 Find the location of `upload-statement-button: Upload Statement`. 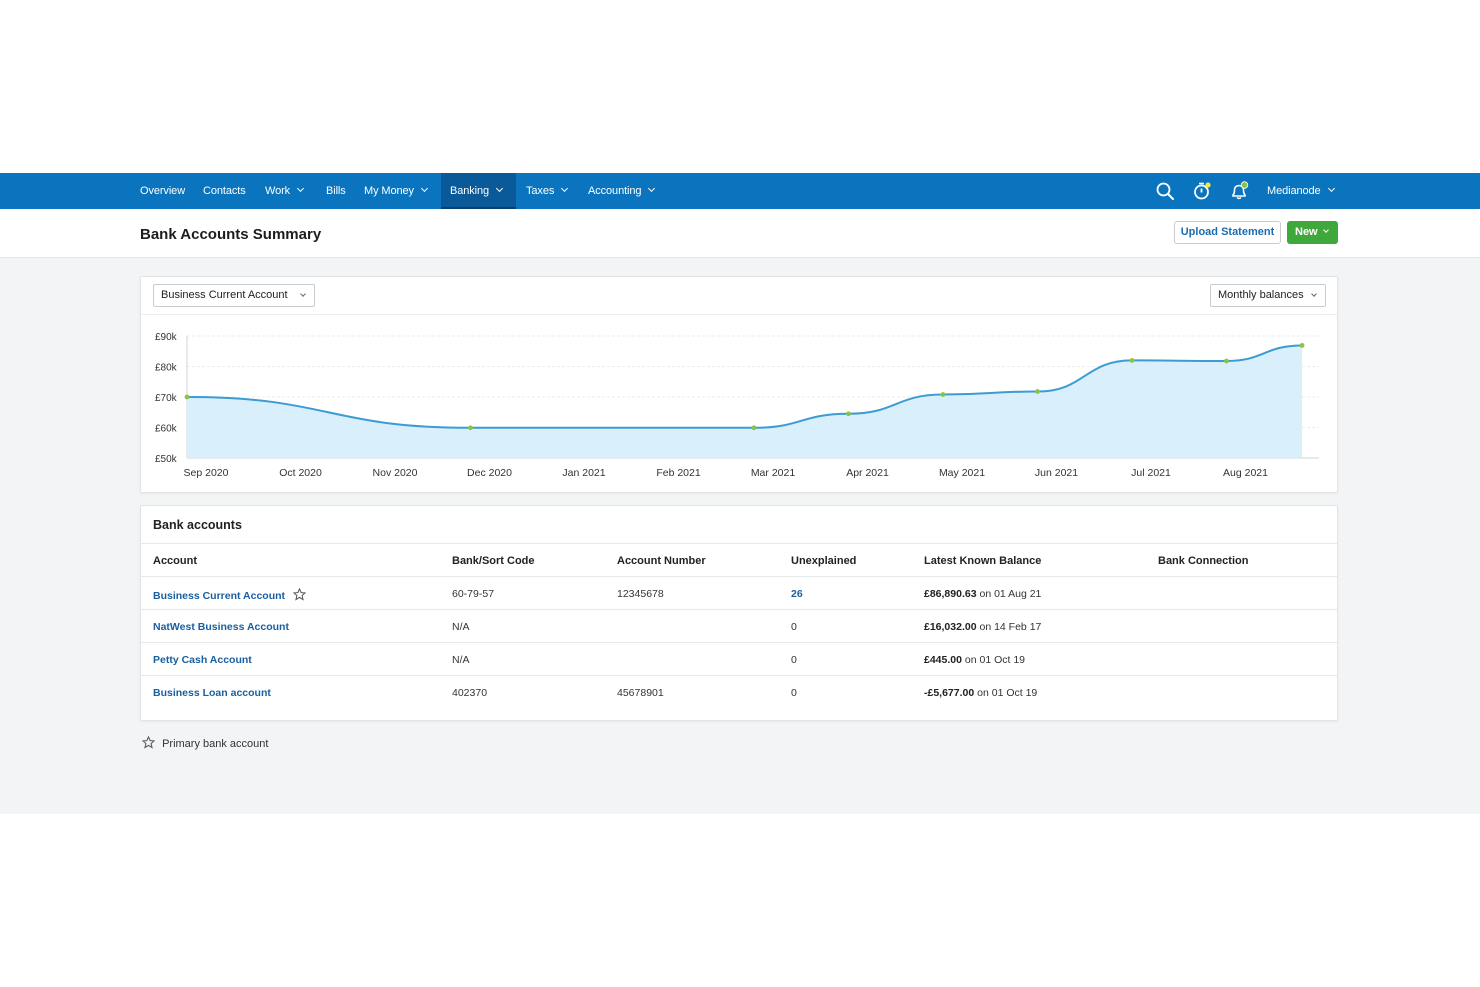

upload-statement-button: Upload Statement is located at coordinates (1227, 232).